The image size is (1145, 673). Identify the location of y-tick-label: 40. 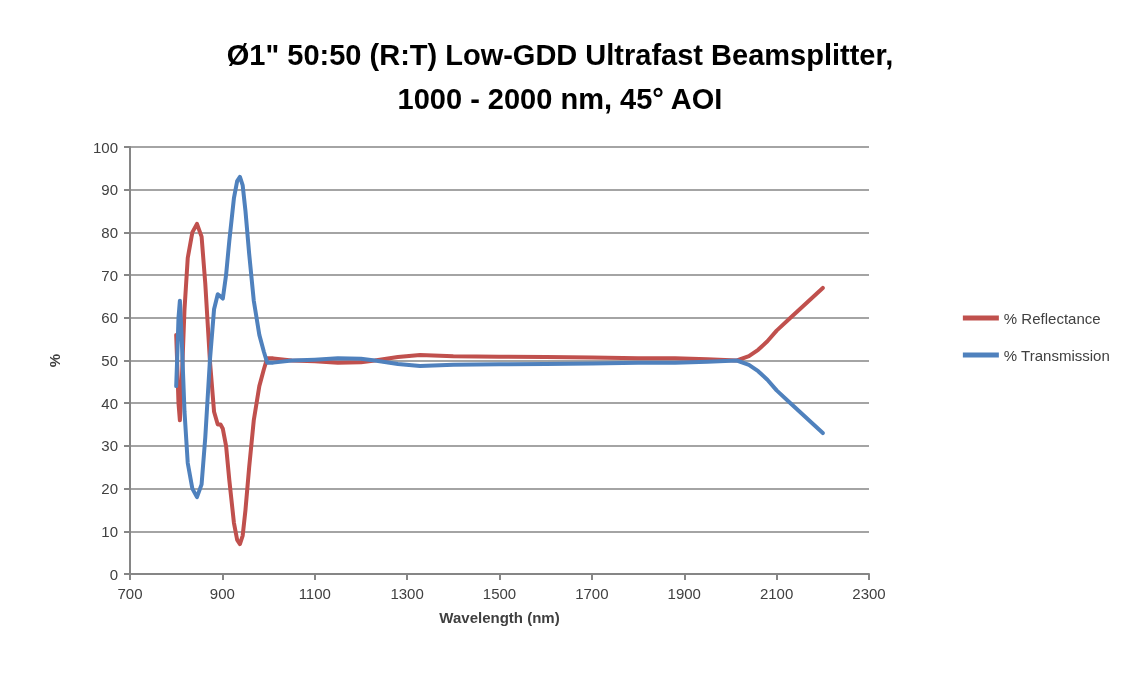
(109, 403).